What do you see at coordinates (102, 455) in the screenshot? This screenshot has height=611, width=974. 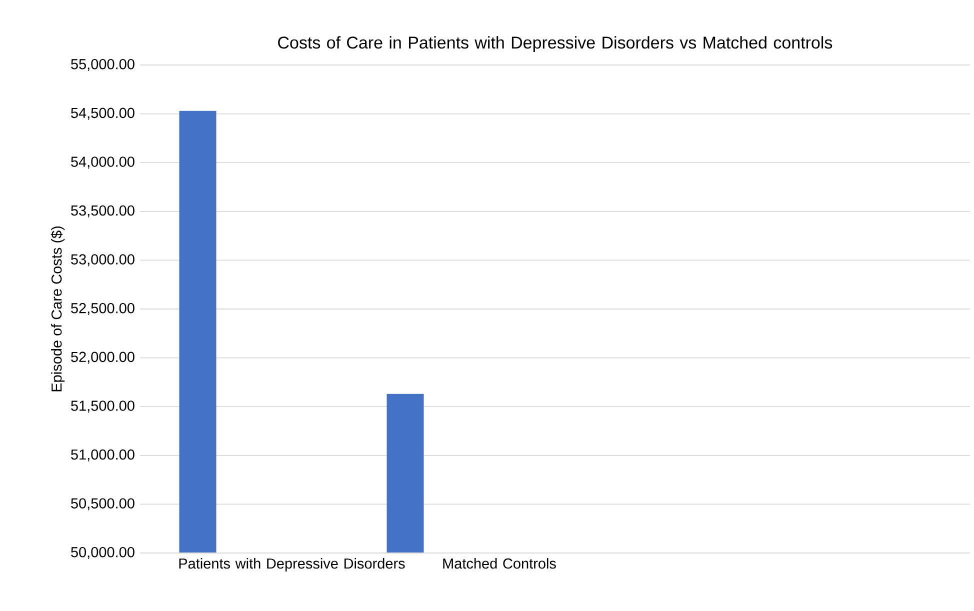 I see `y-tick-label: 51,000.00` at bounding box center [102, 455].